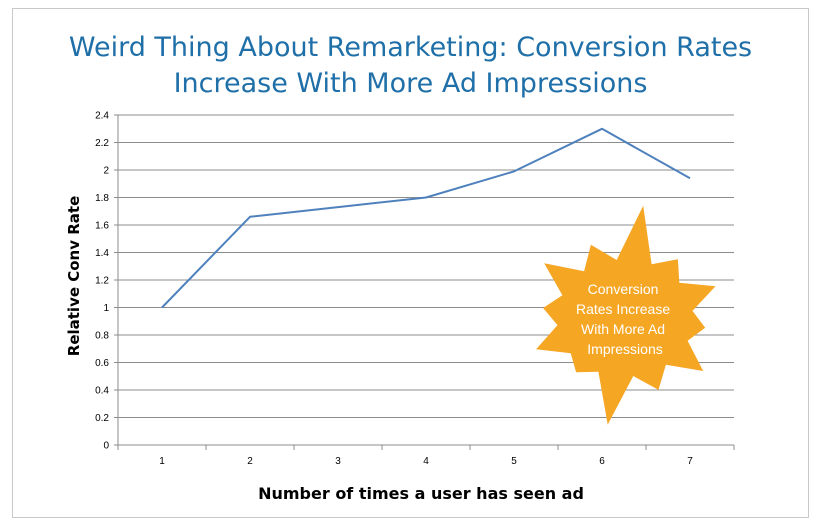 Image resolution: width=824 pixels, height=529 pixels. What do you see at coordinates (106, 308) in the screenshot?
I see `y-tick-label: 1` at bounding box center [106, 308].